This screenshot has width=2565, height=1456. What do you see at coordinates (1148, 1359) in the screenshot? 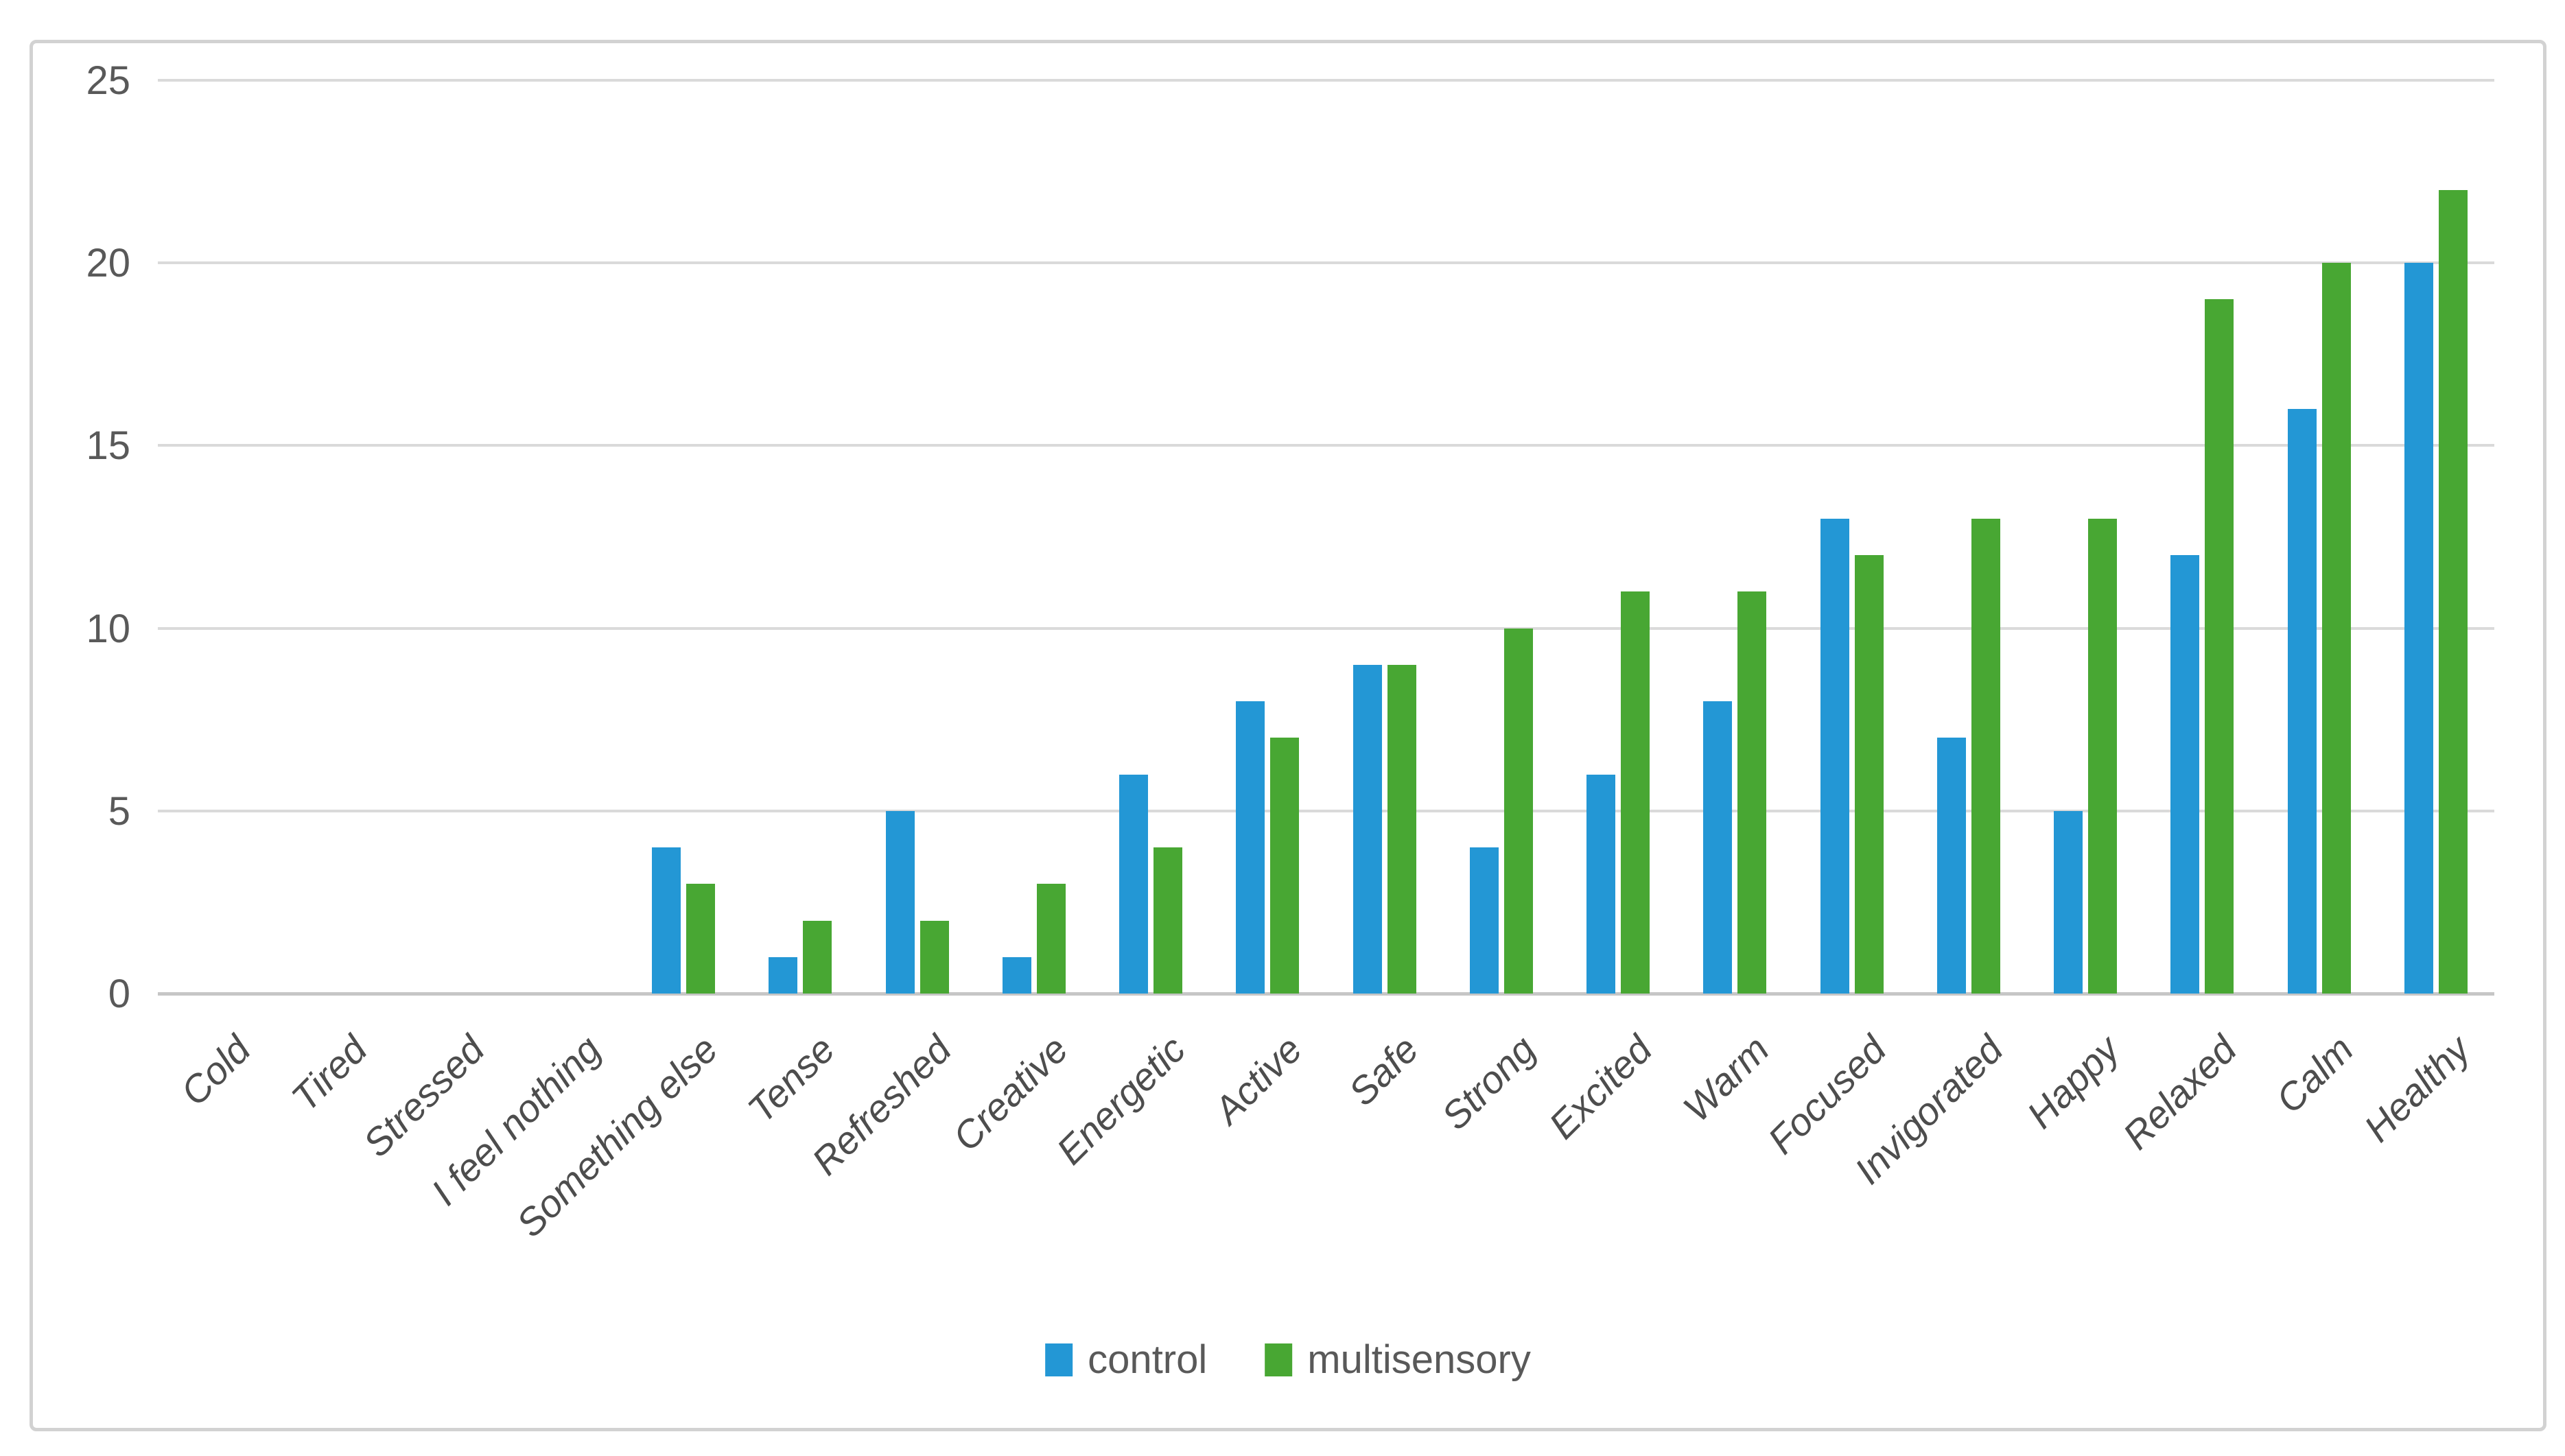
I see `legend-label: control` at bounding box center [1148, 1359].